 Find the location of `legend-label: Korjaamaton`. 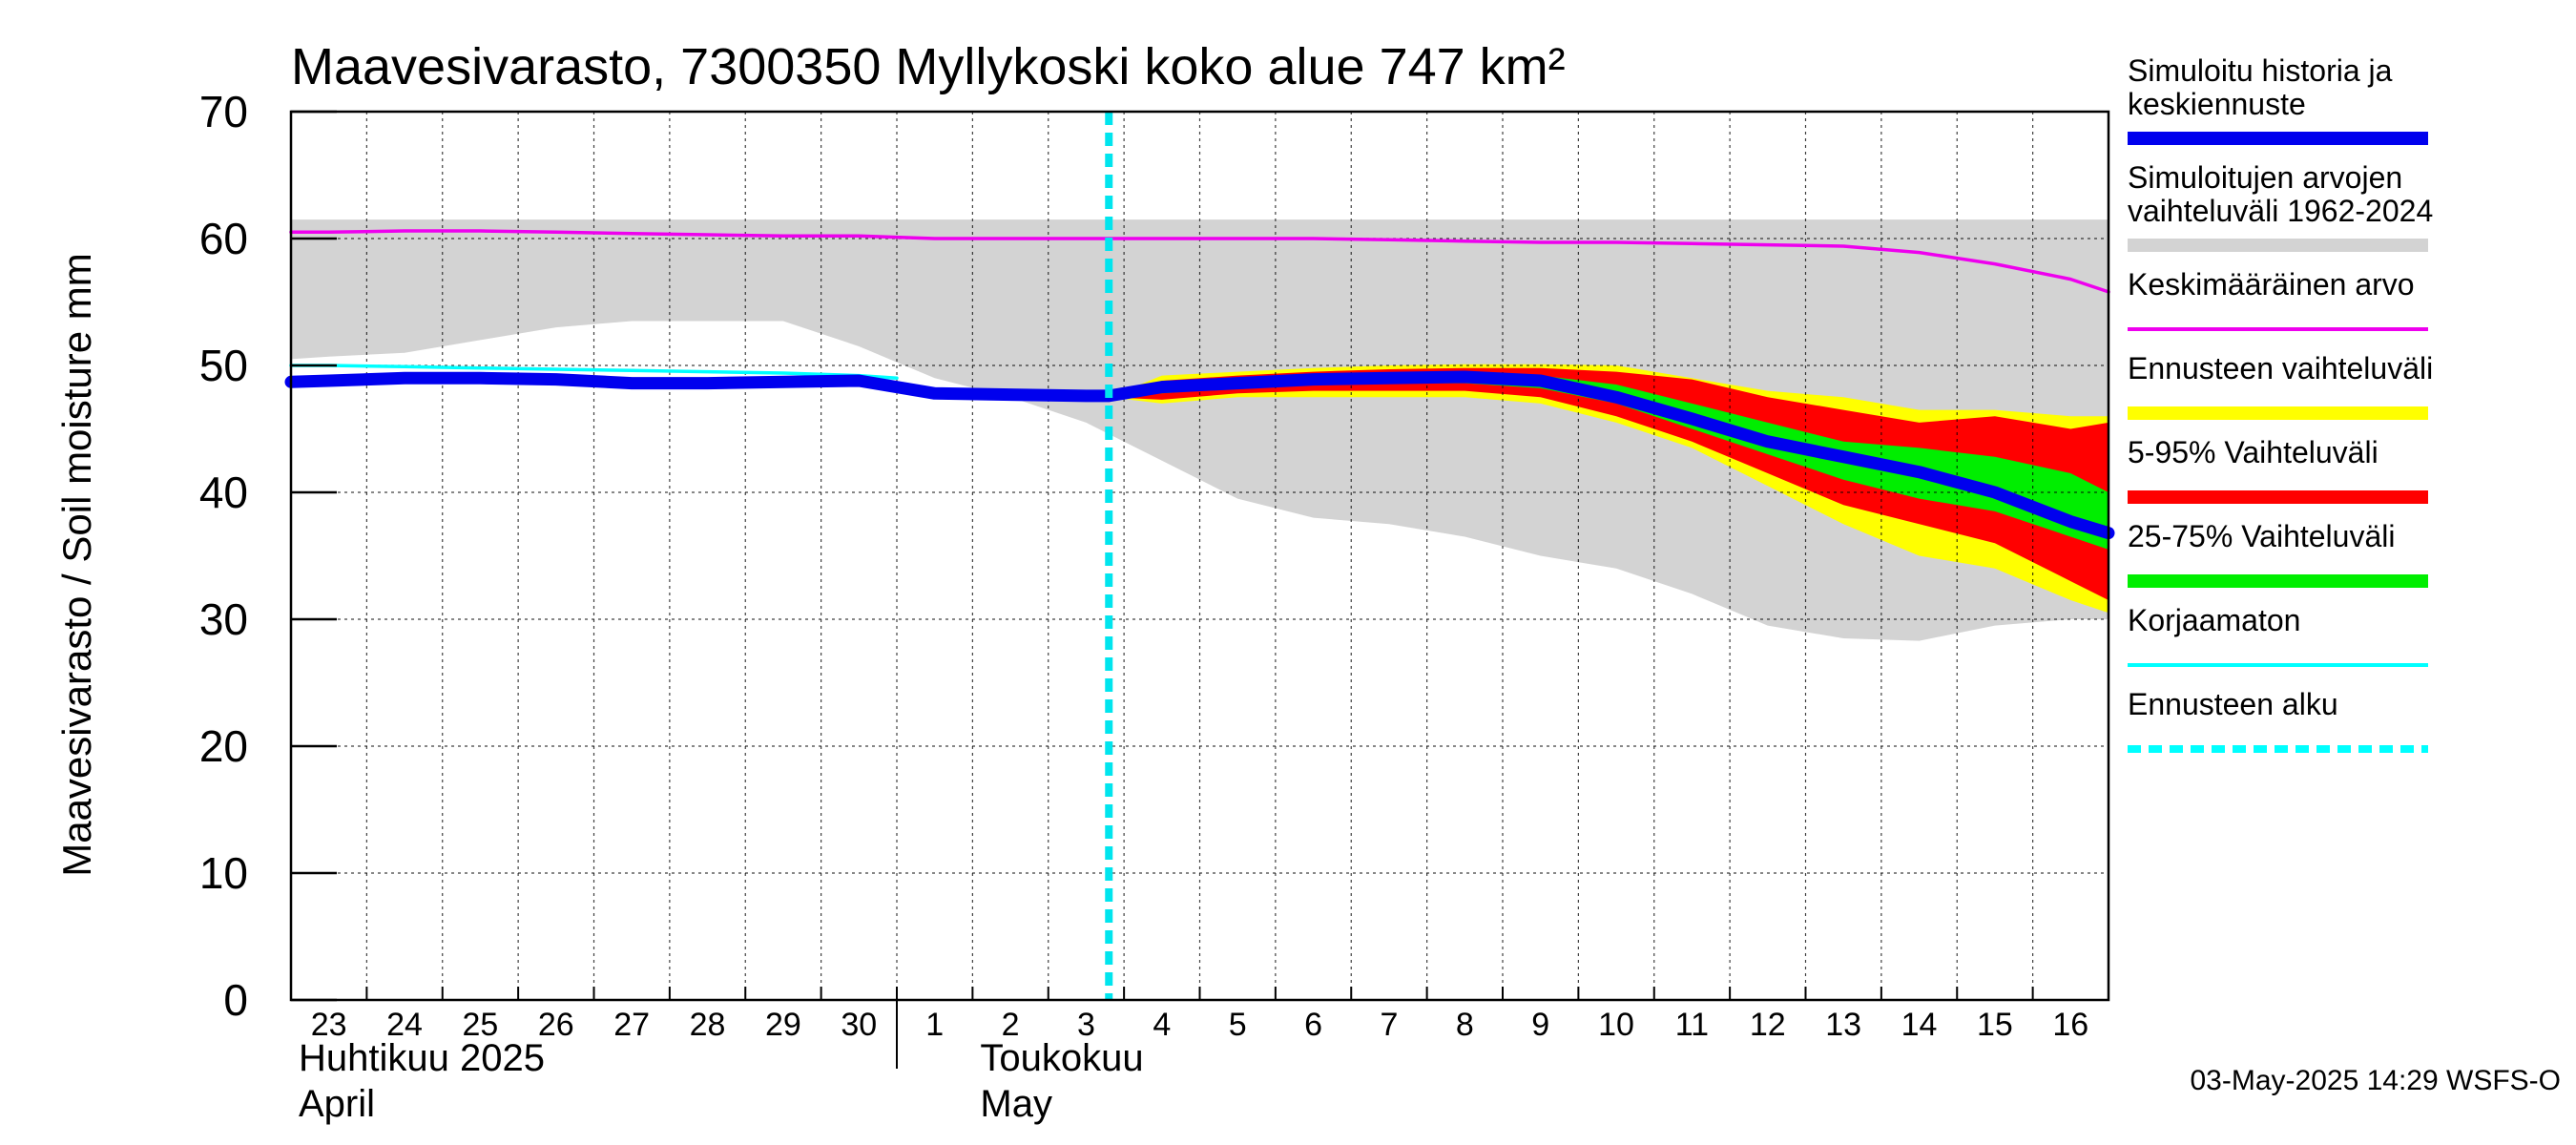

legend-label: Korjaamaton is located at coordinates (2214, 620).